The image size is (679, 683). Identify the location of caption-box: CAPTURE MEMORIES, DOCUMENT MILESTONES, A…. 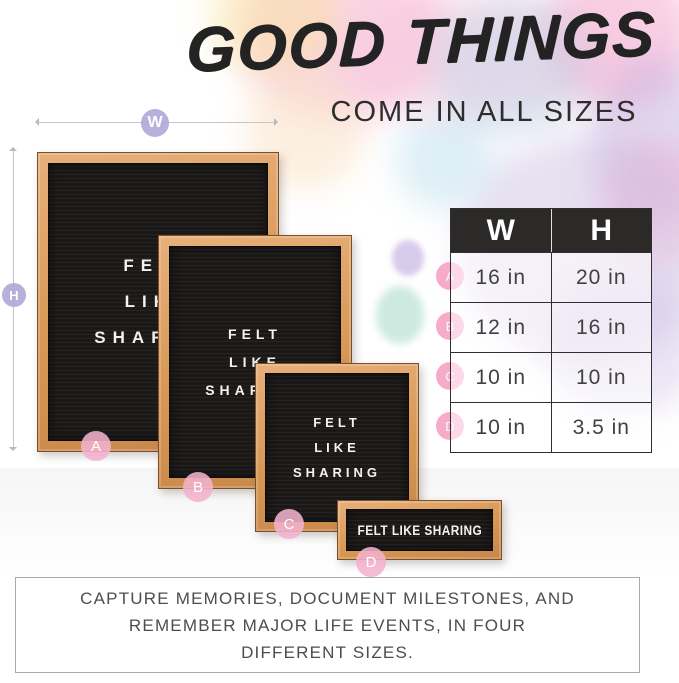
(327, 625).